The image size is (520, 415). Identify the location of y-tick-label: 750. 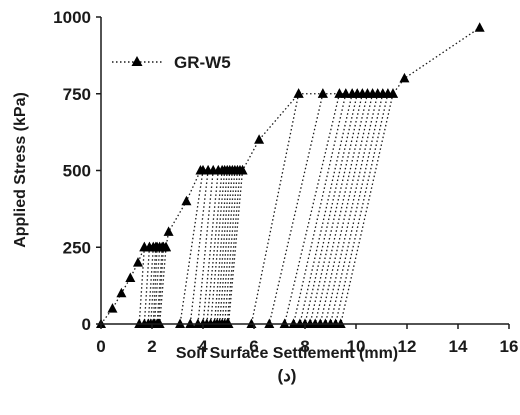
(77, 94).